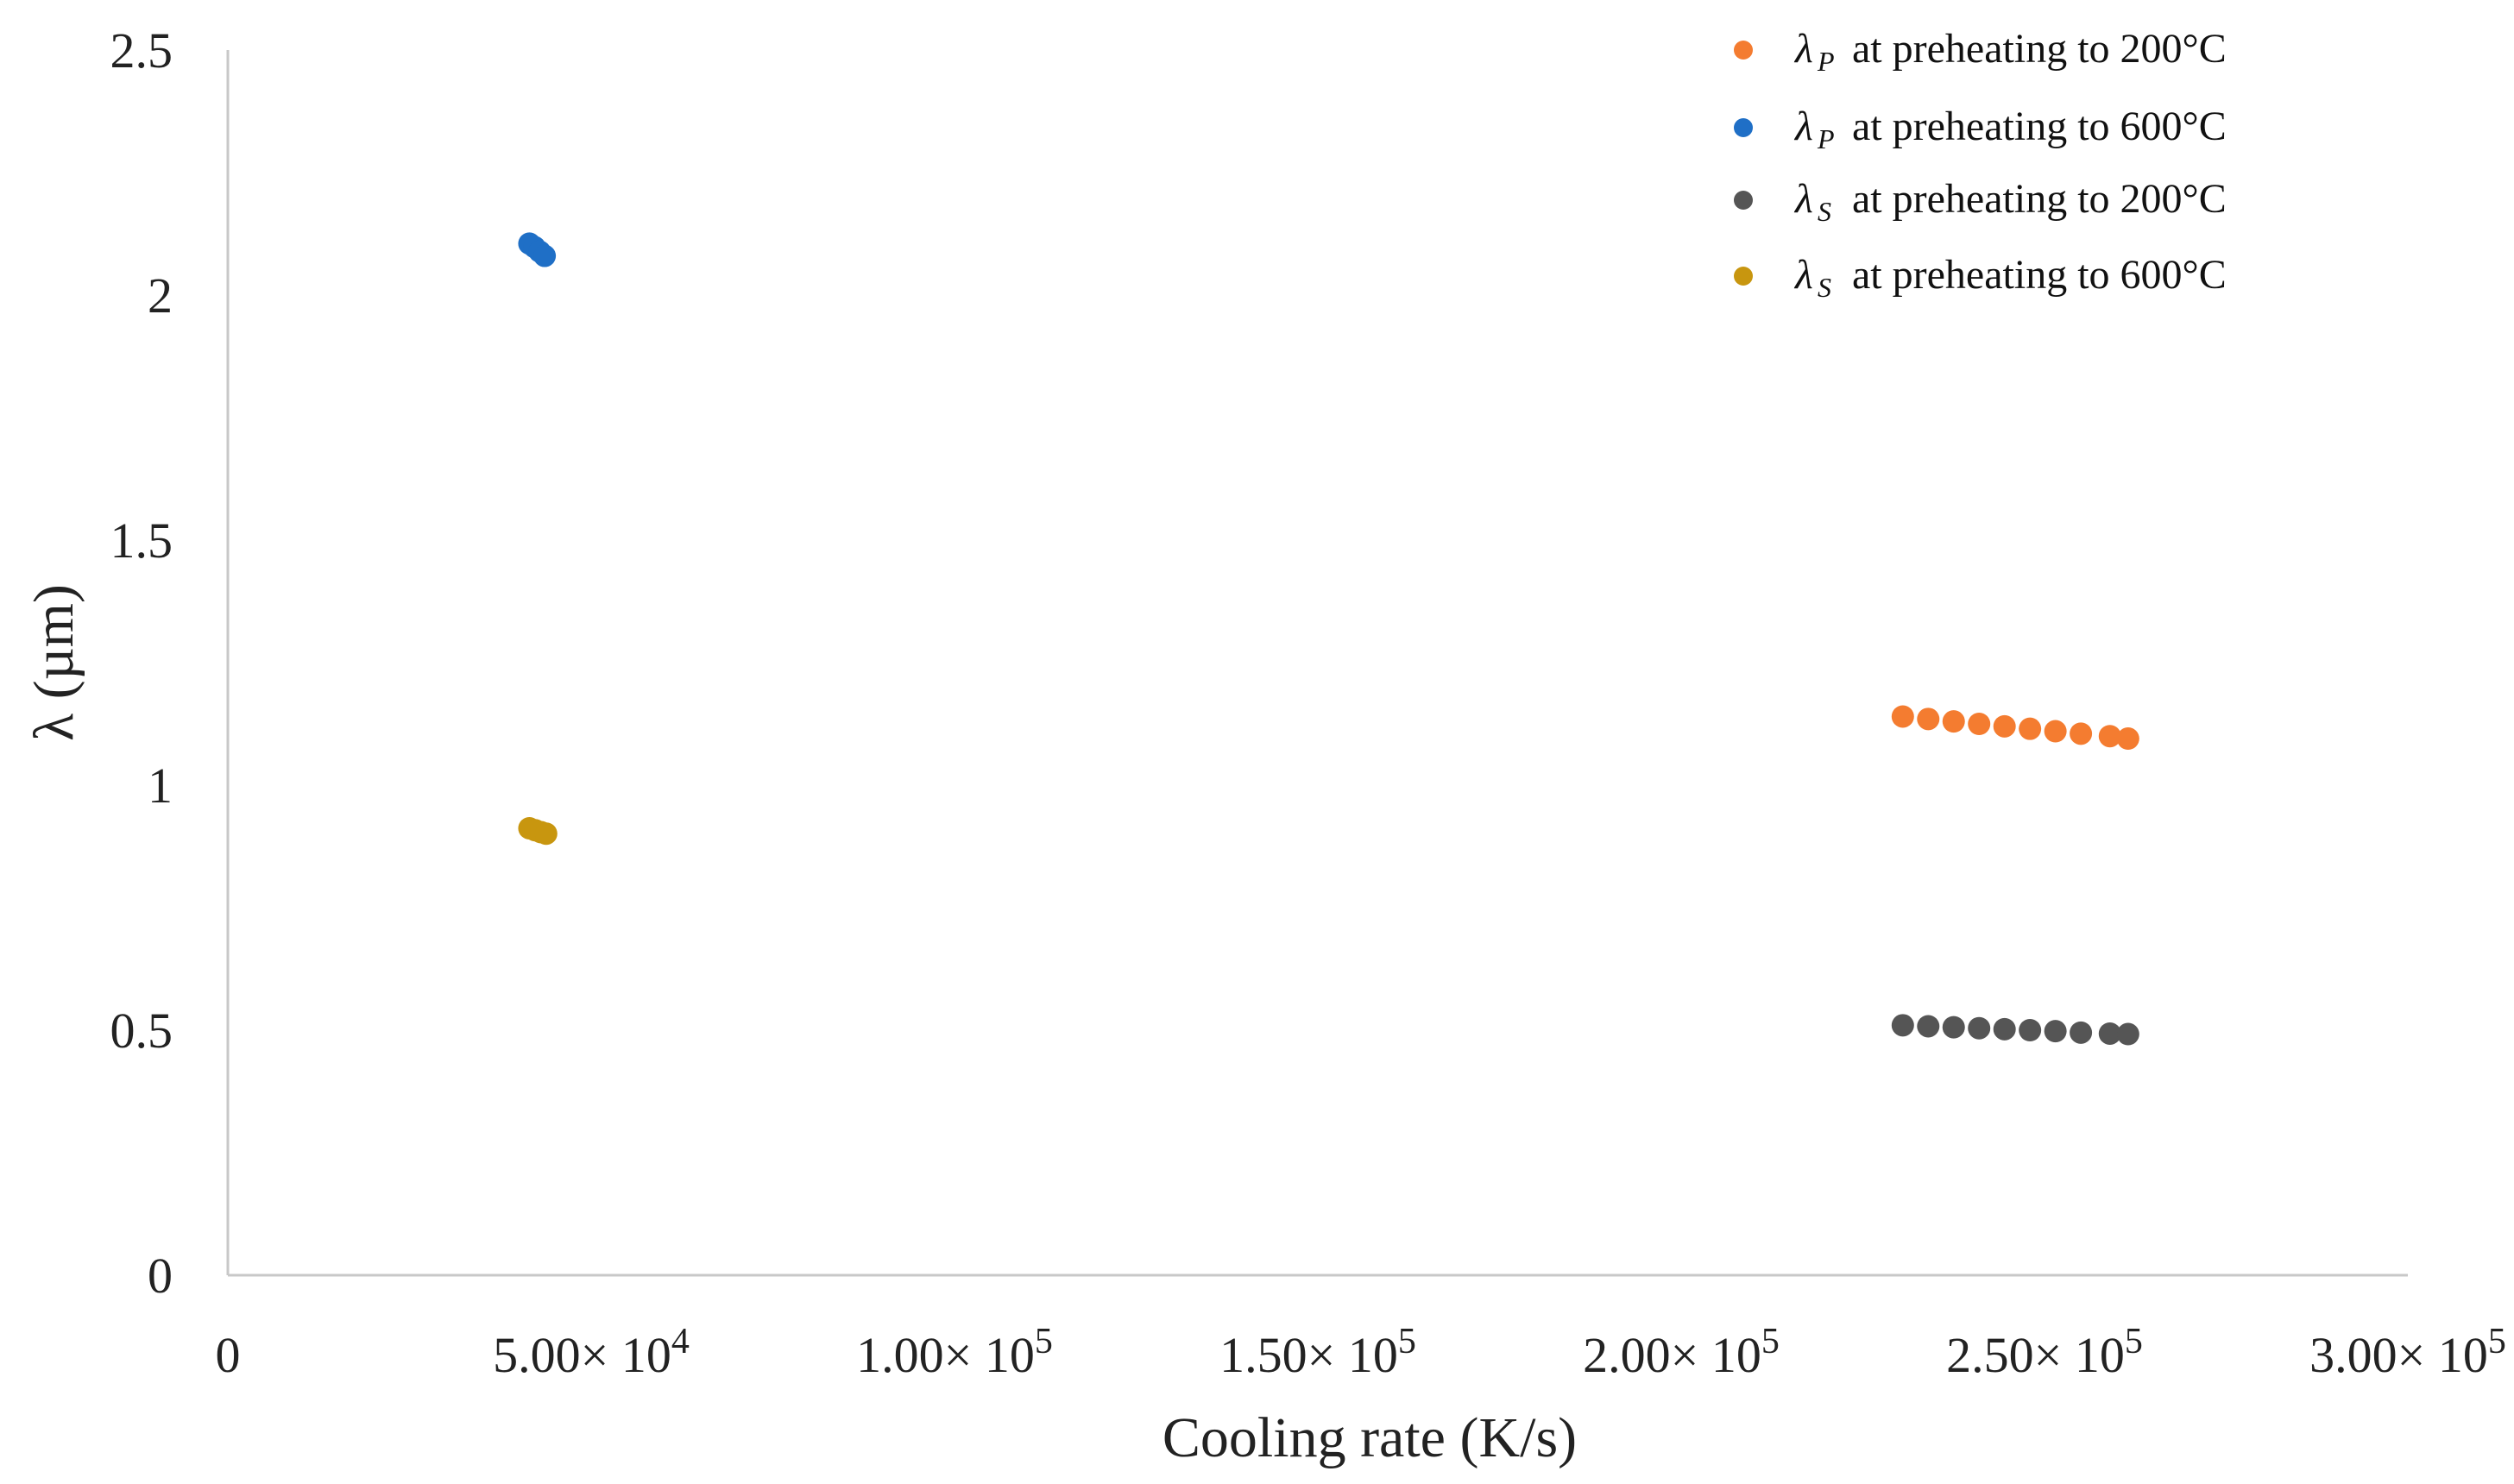 The image size is (2514, 1484). I want to click on x-tick-label: 2.50× 10⁵, so click(2044, 1352).